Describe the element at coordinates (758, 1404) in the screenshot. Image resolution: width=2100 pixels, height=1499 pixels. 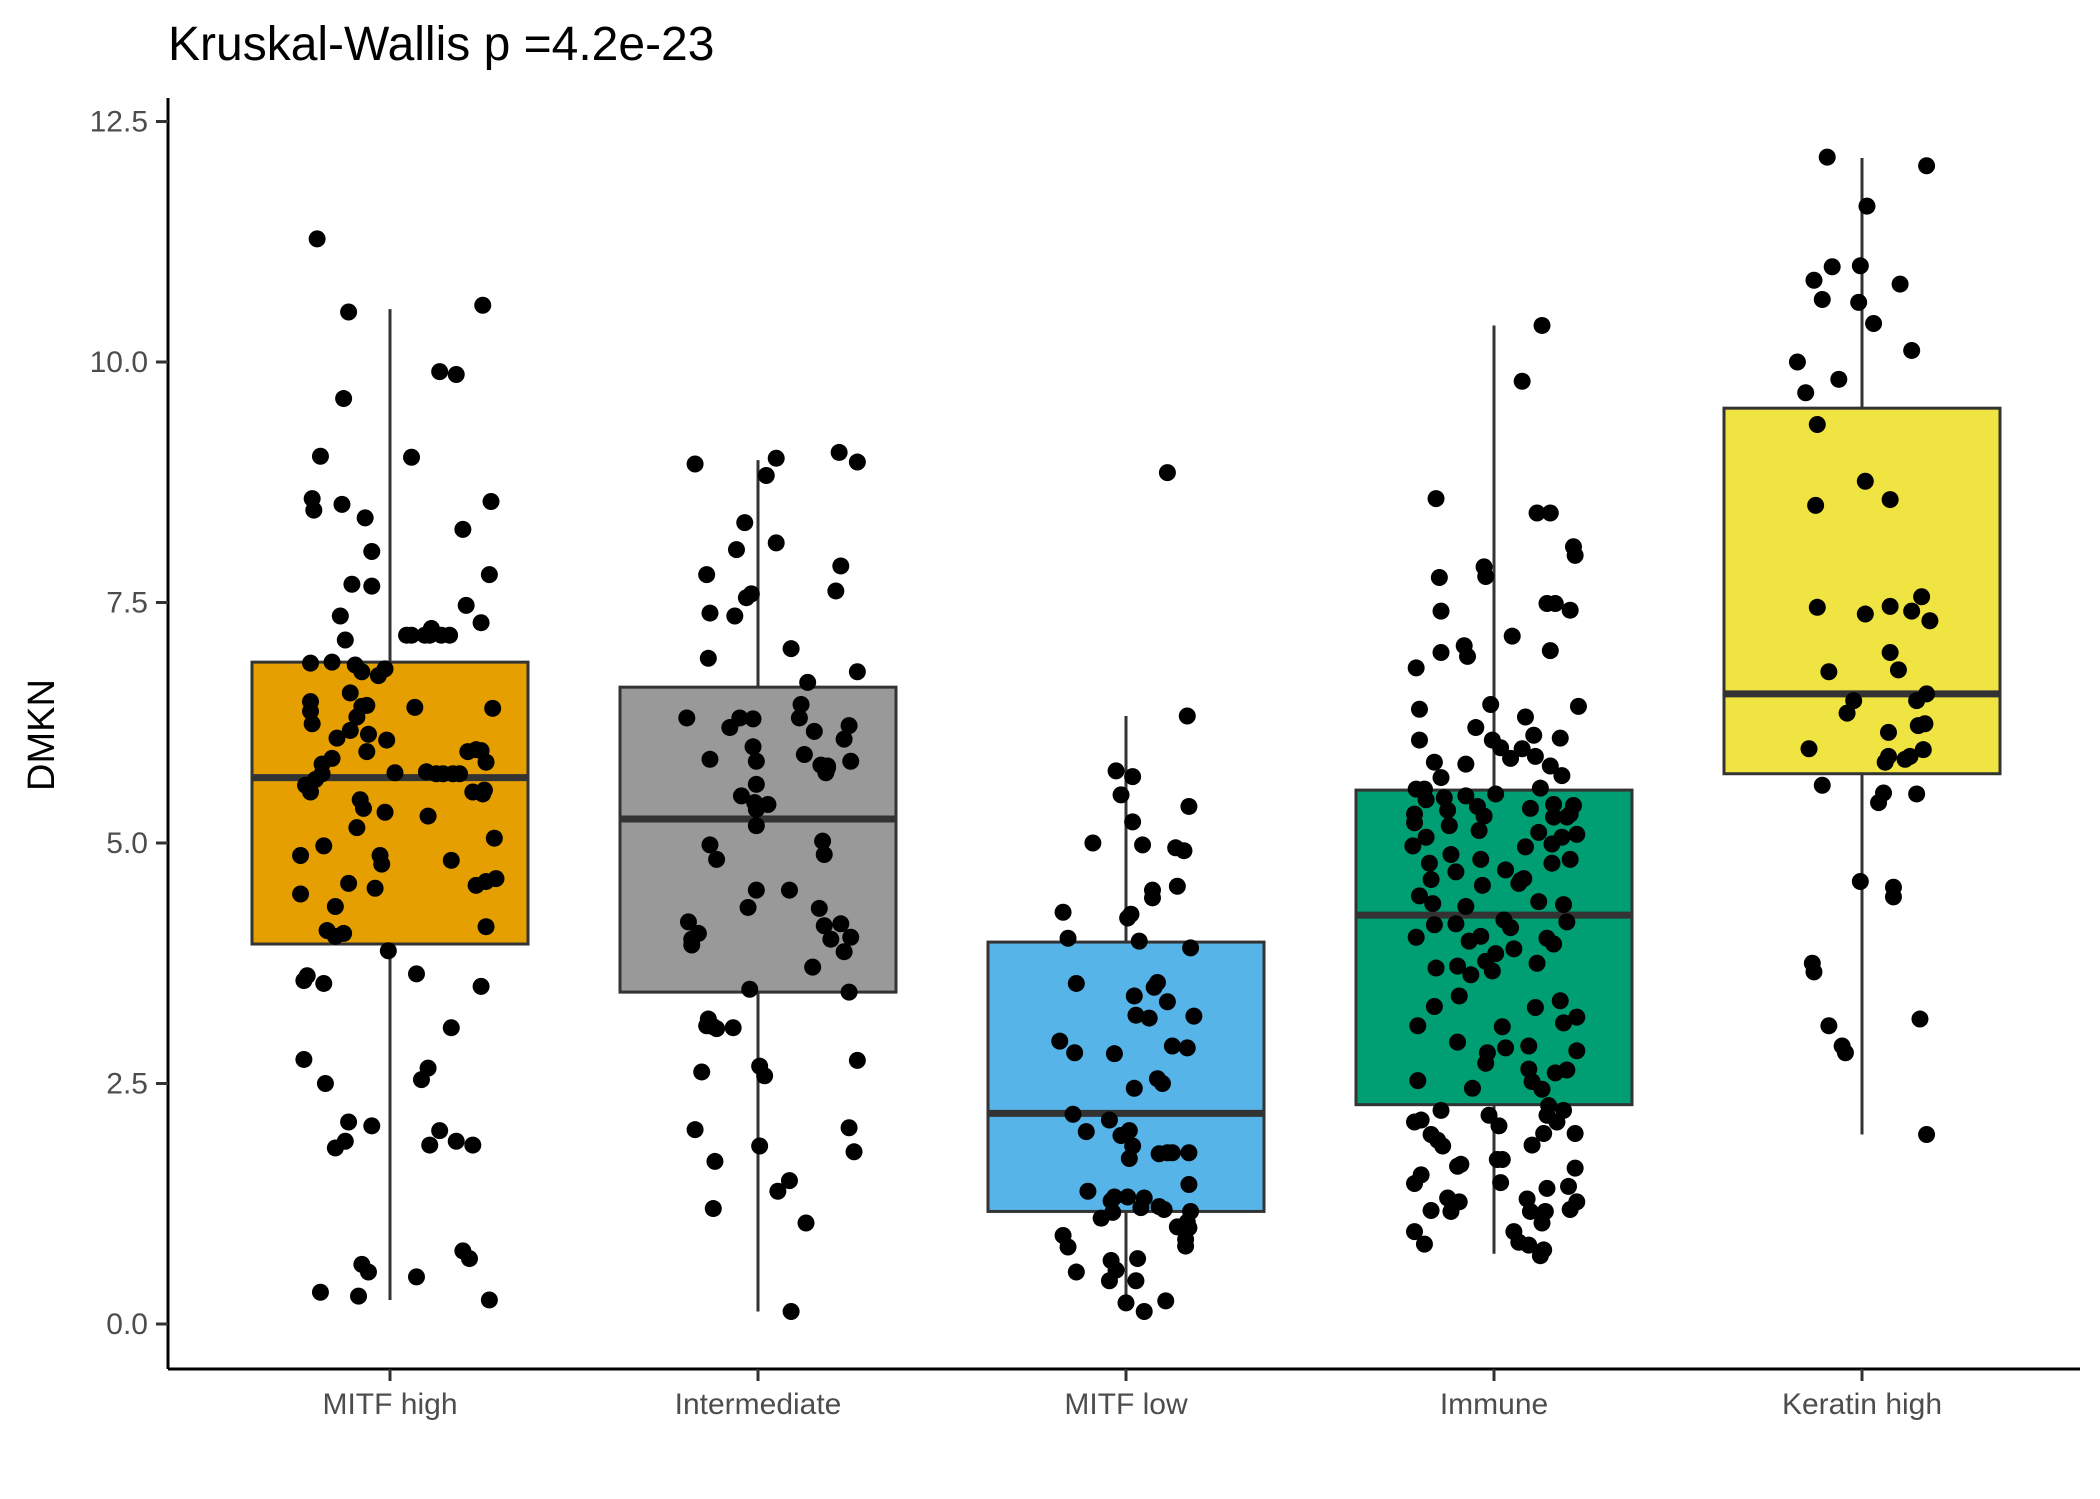
I see `x-tick-label: Intermediate` at that location.